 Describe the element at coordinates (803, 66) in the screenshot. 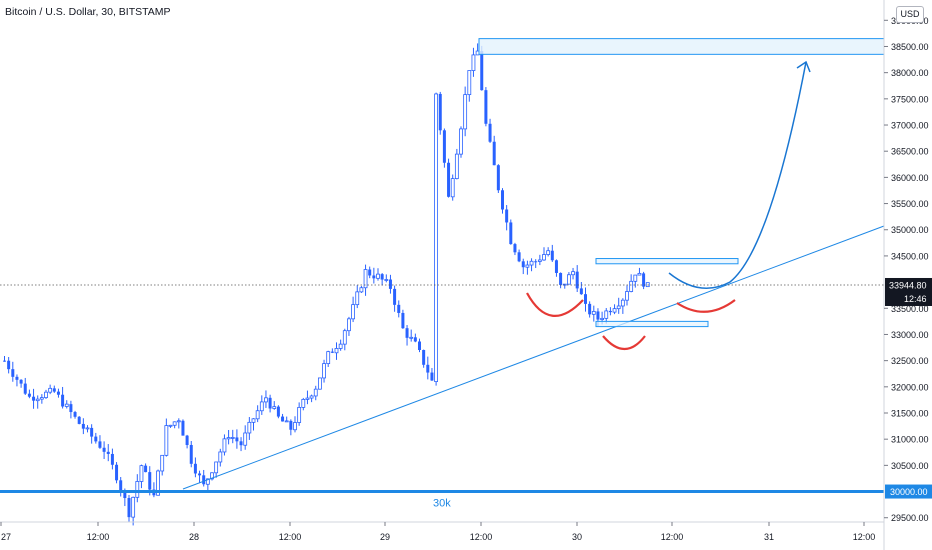

I see `projection-arrow-head` at that location.